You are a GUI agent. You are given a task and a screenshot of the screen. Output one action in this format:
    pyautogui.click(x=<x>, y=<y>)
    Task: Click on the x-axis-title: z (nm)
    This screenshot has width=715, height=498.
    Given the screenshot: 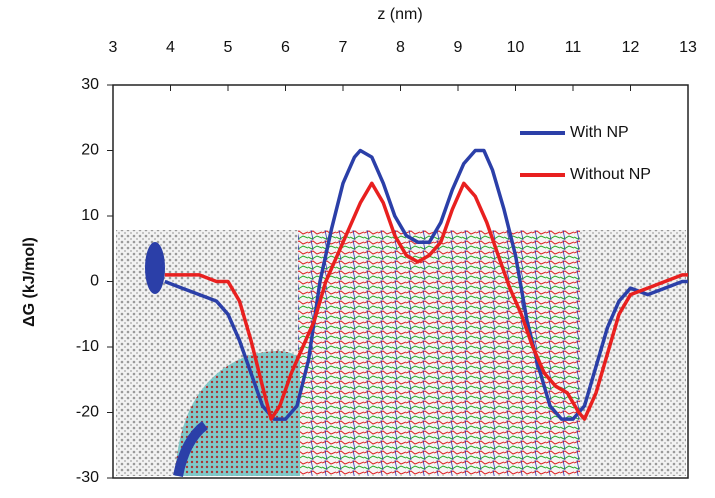 What is the action you would take?
    pyautogui.click(x=399, y=14)
    